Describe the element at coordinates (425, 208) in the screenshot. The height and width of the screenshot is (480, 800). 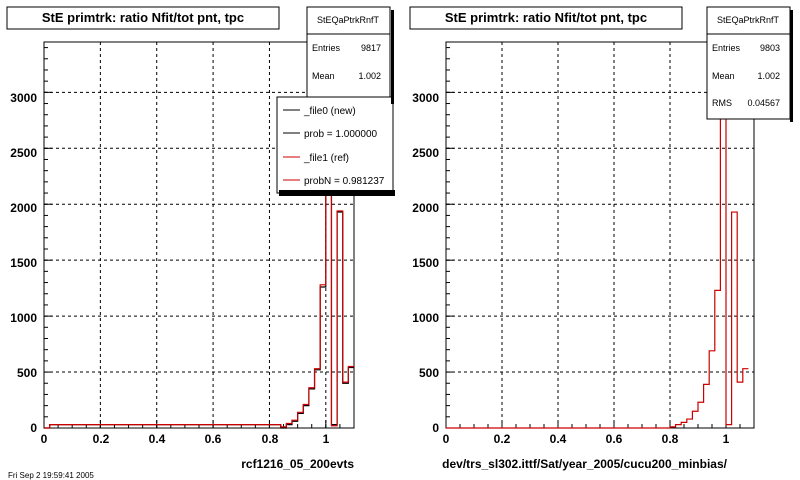
I see `right-ytick-label: 2000` at that location.